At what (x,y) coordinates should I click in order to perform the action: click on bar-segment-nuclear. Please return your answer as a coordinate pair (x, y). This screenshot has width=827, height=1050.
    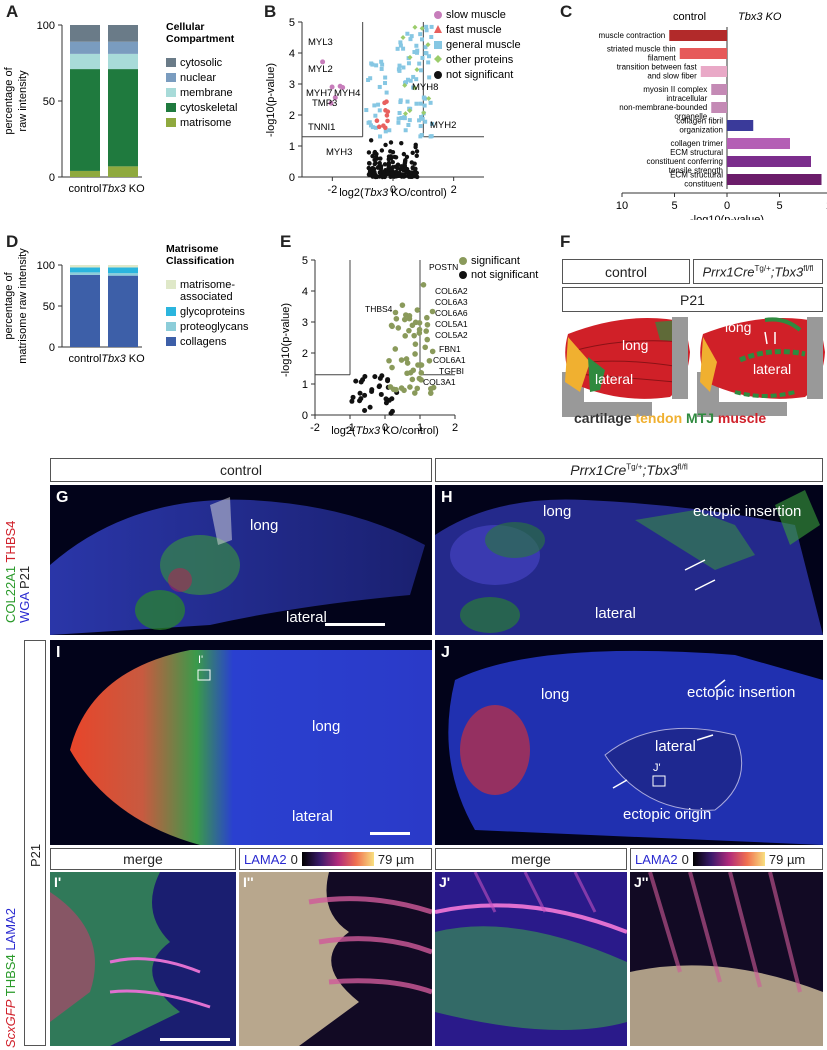
    Looking at the image, I should click on (85, 47).